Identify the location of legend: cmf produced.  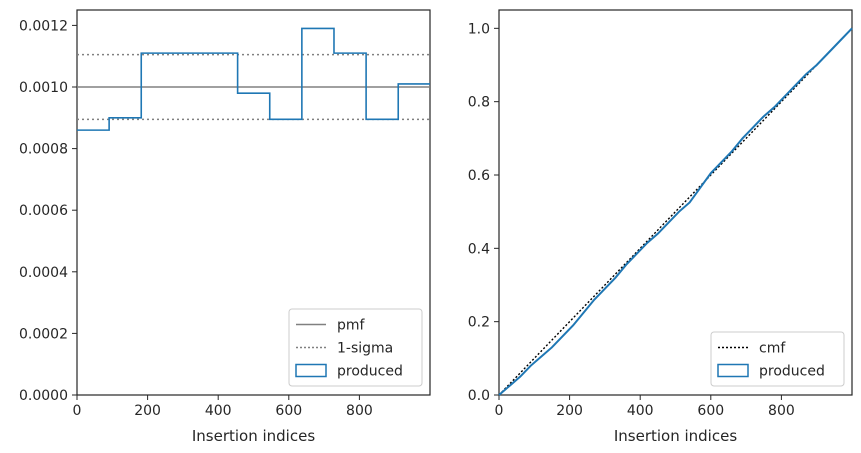
(777, 359).